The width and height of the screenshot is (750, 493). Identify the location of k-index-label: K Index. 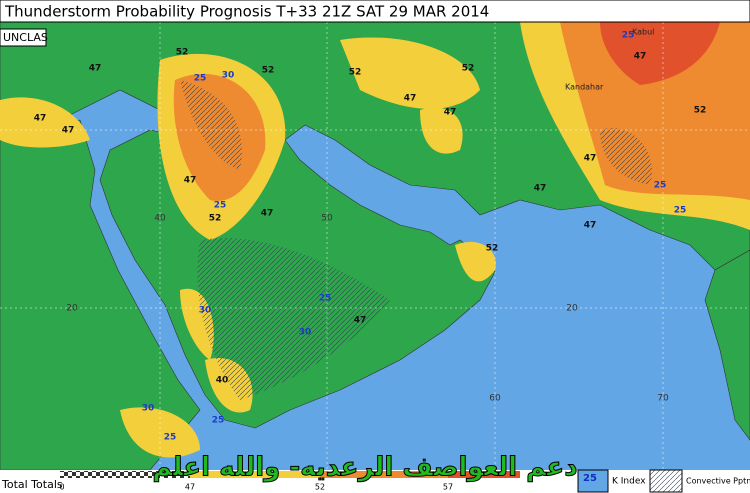
(629, 482).